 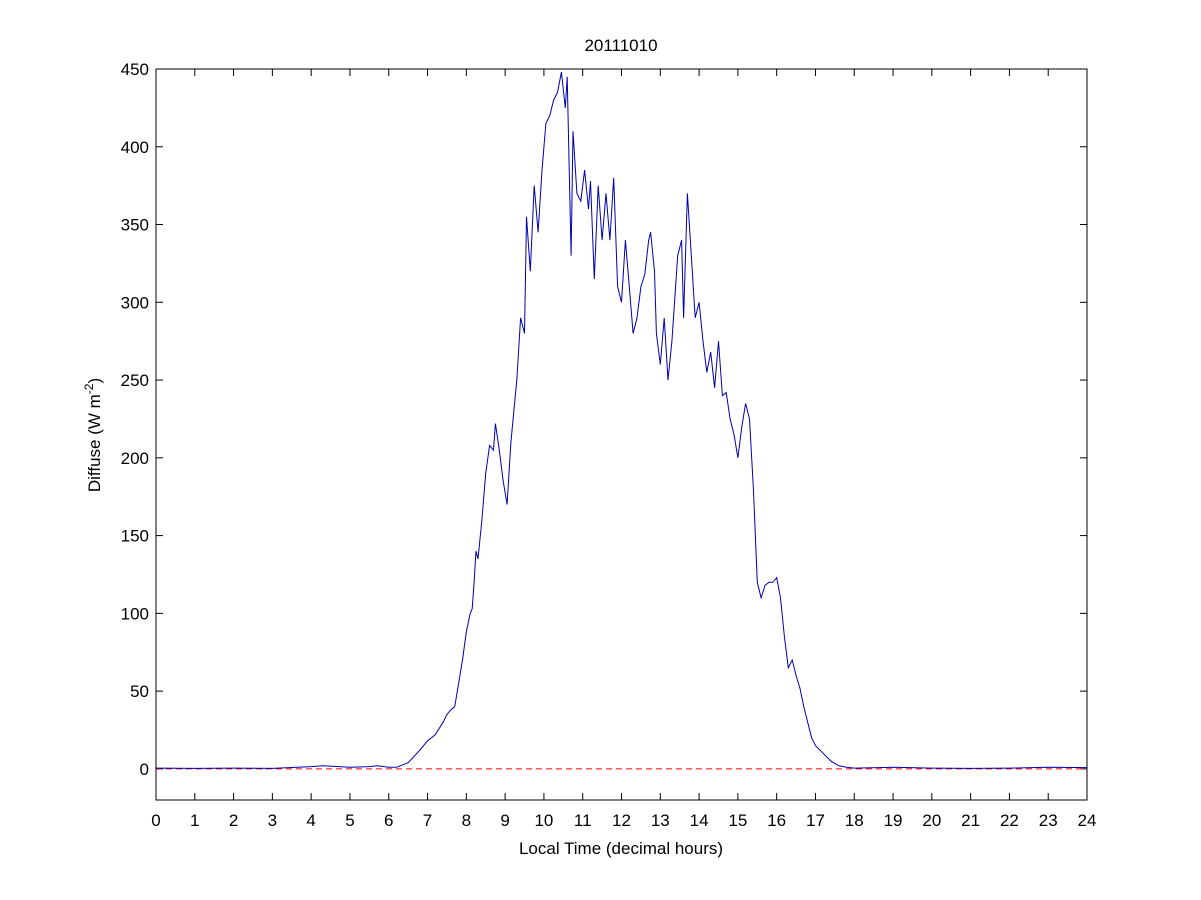 What do you see at coordinates (660, 820) in the screenshot?
I see `x-tick-label: 13` at bounding box center [660, 820].